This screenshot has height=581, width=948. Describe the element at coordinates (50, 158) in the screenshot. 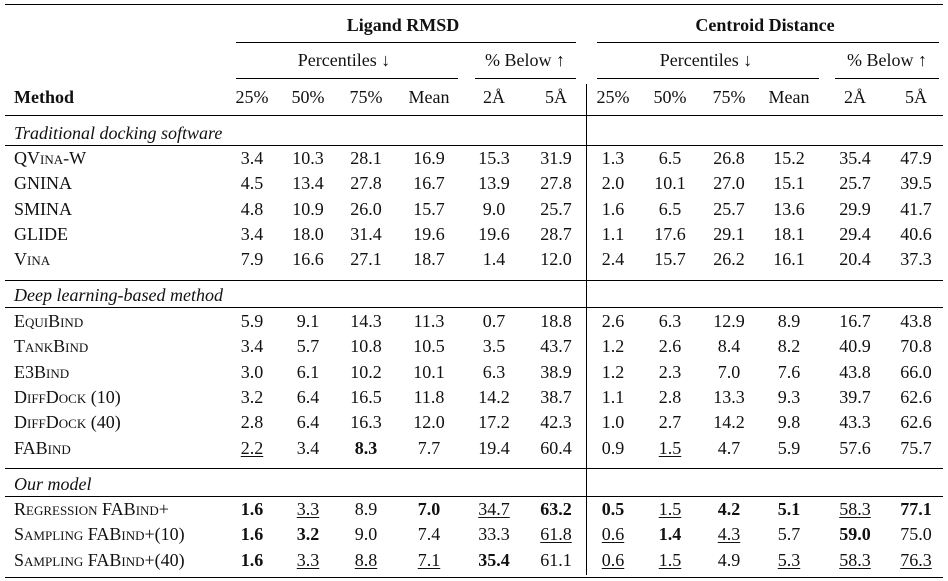

I see `method-name: QVina-W` at that location.